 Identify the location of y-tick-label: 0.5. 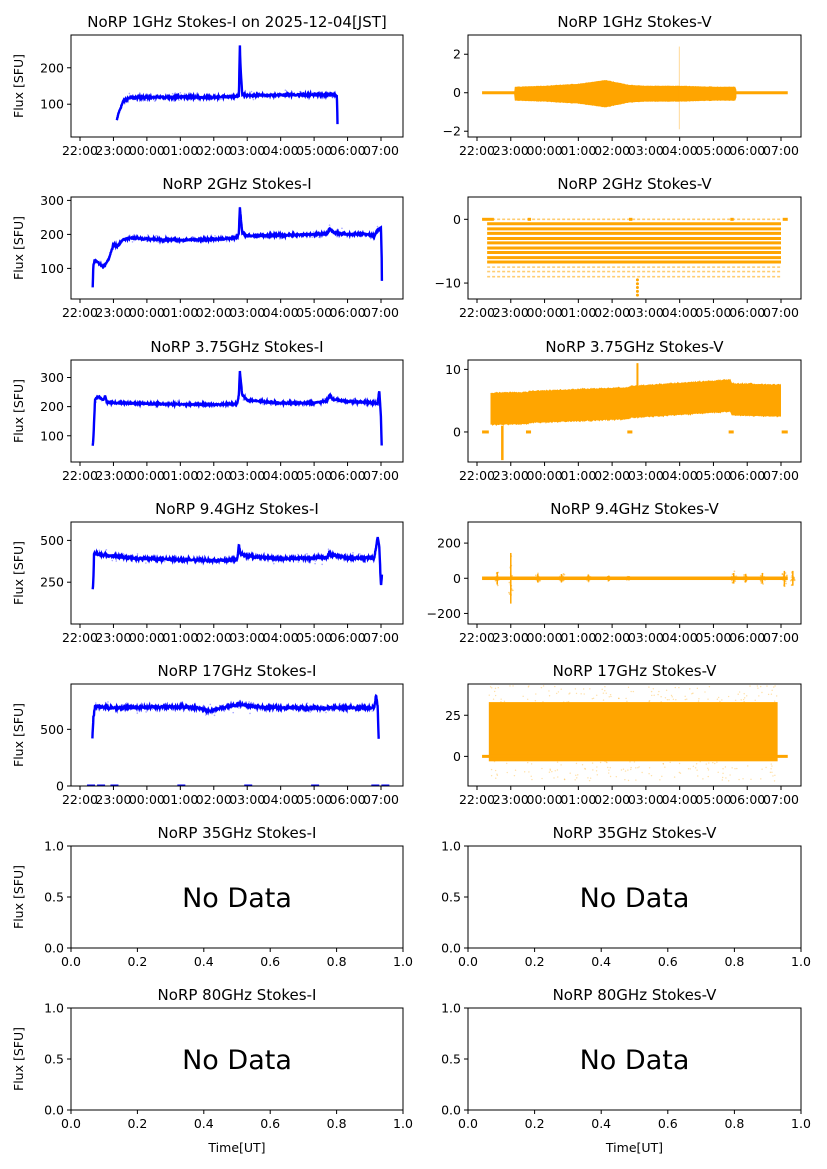
(451, 1059).